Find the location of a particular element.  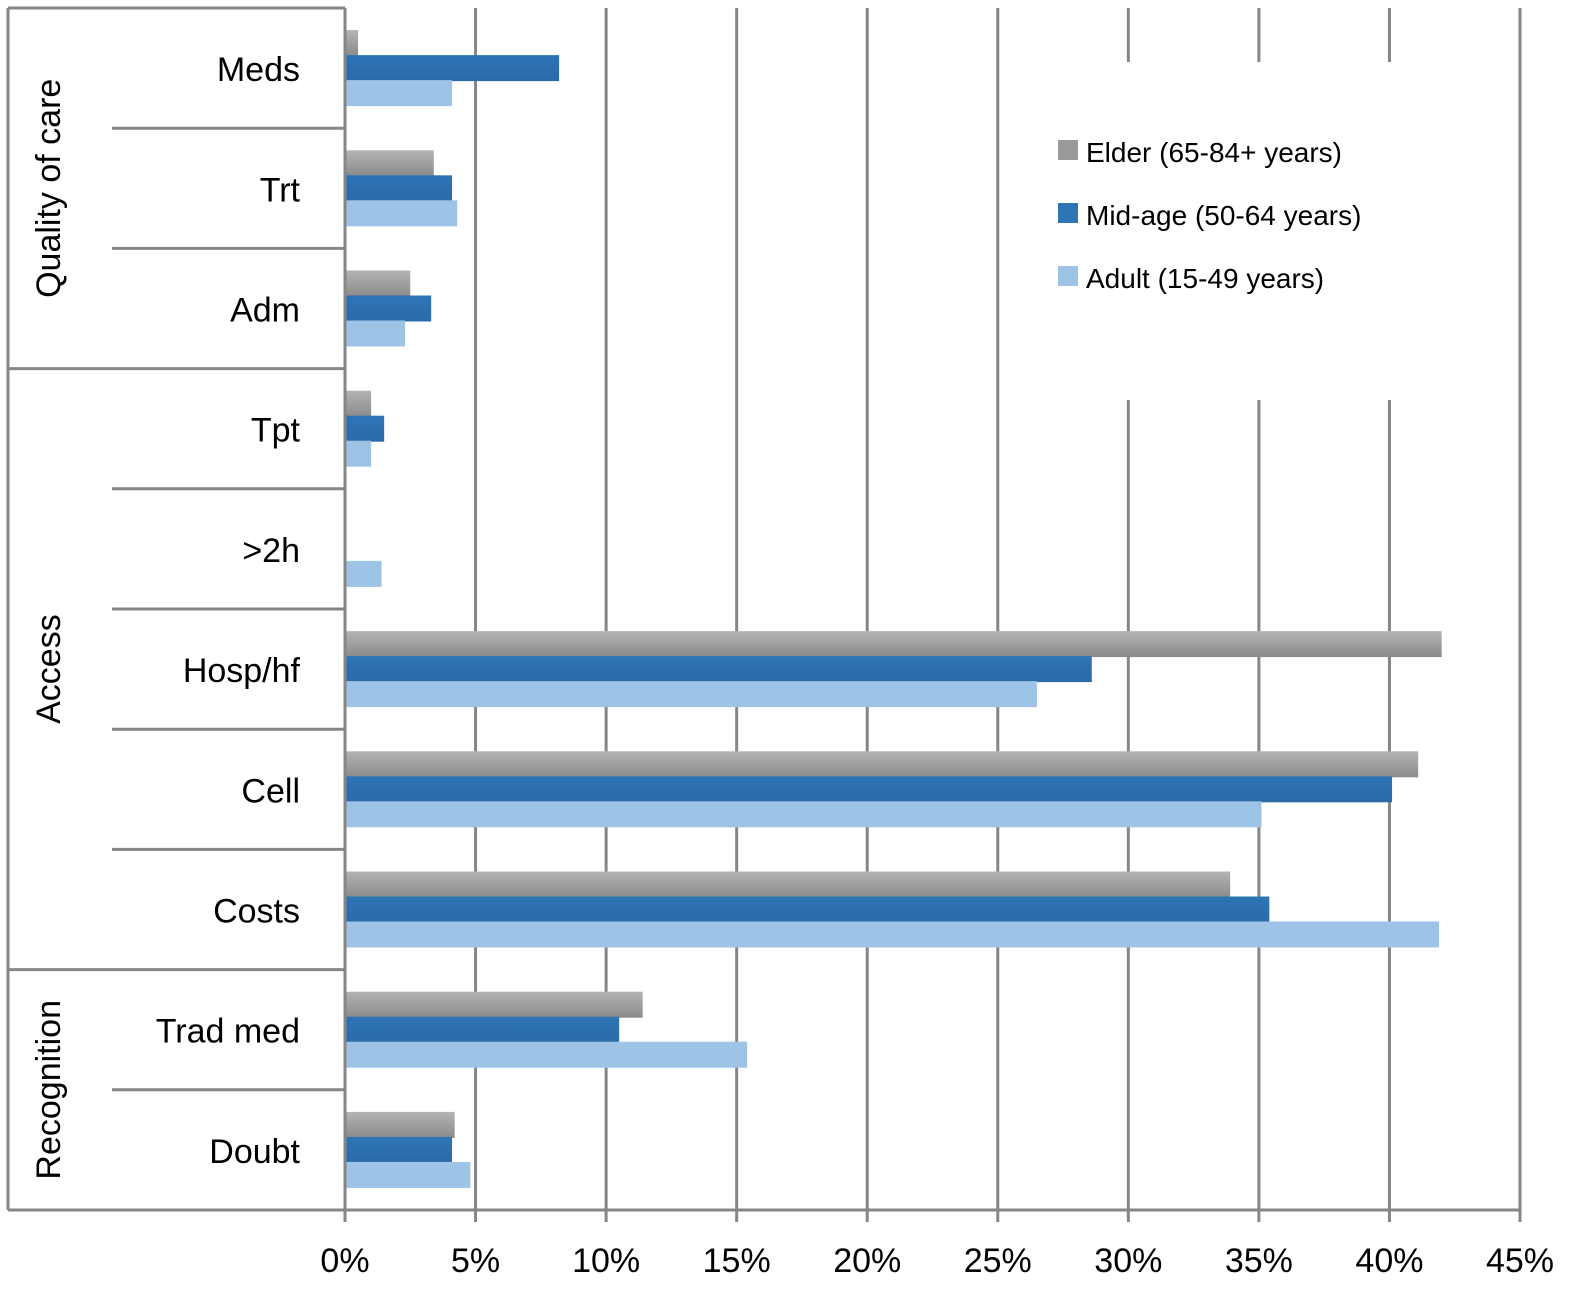

category-label: Trad med is located at coordinates (228, 1032).